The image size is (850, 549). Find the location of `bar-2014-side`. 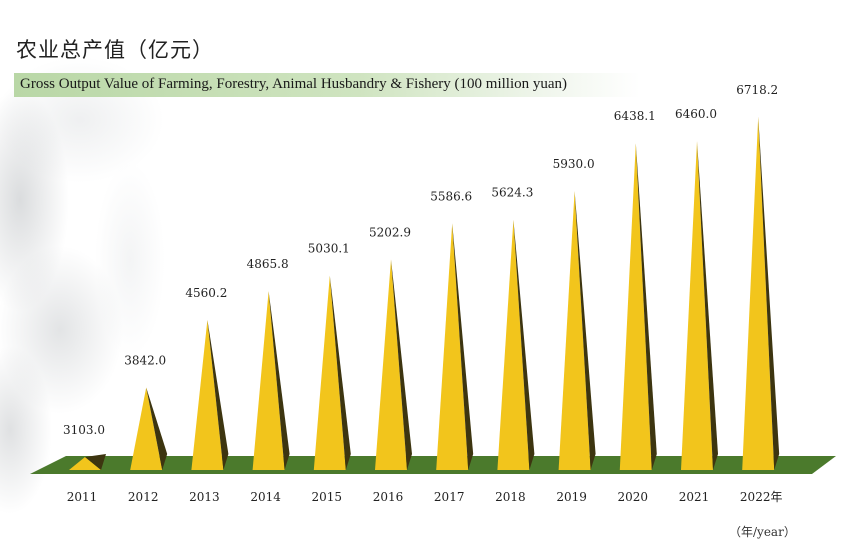

bar-2014-side is located at coordinates (279, 380).